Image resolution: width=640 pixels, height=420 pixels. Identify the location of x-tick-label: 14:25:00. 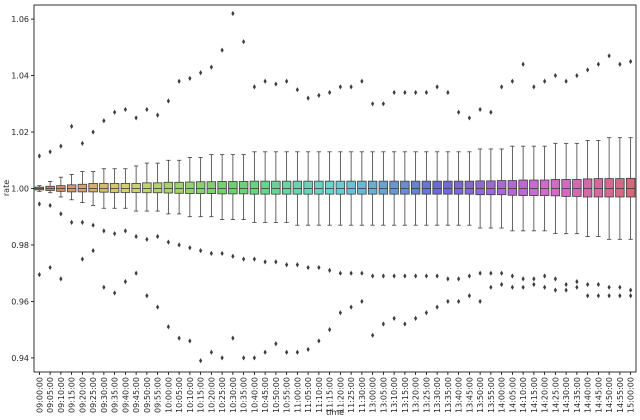
(555, 395).